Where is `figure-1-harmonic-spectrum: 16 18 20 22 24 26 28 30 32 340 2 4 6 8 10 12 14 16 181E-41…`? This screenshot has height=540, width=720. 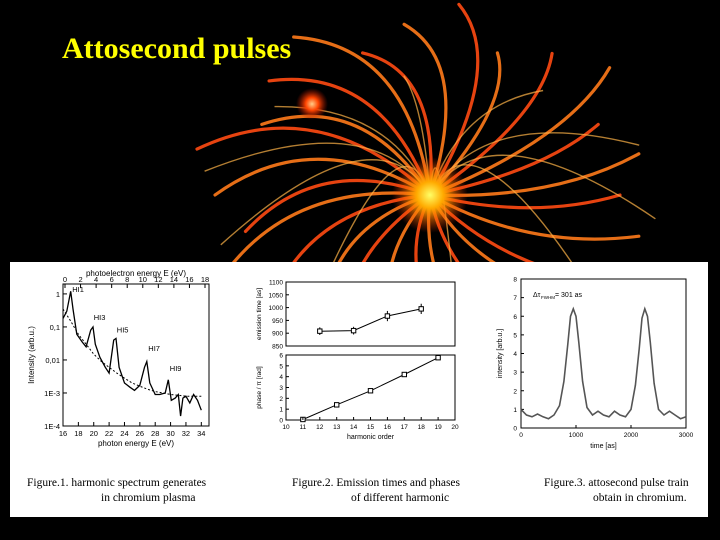
figure-1-harmonic-spectrum: 16 18 20 22 24 26 28 30 32 340 2 4 6 8 10 12 14 16 181E-41… is located at coordinates (118, 358).